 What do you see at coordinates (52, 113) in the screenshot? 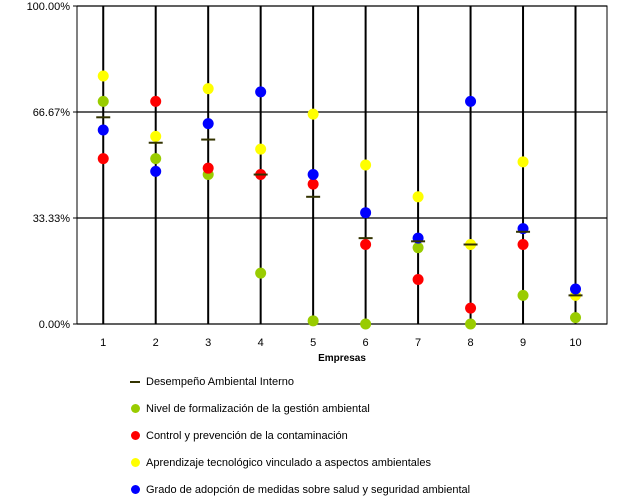
I see `y-tick-label: 66.67%` at bounding box center [52, 113].